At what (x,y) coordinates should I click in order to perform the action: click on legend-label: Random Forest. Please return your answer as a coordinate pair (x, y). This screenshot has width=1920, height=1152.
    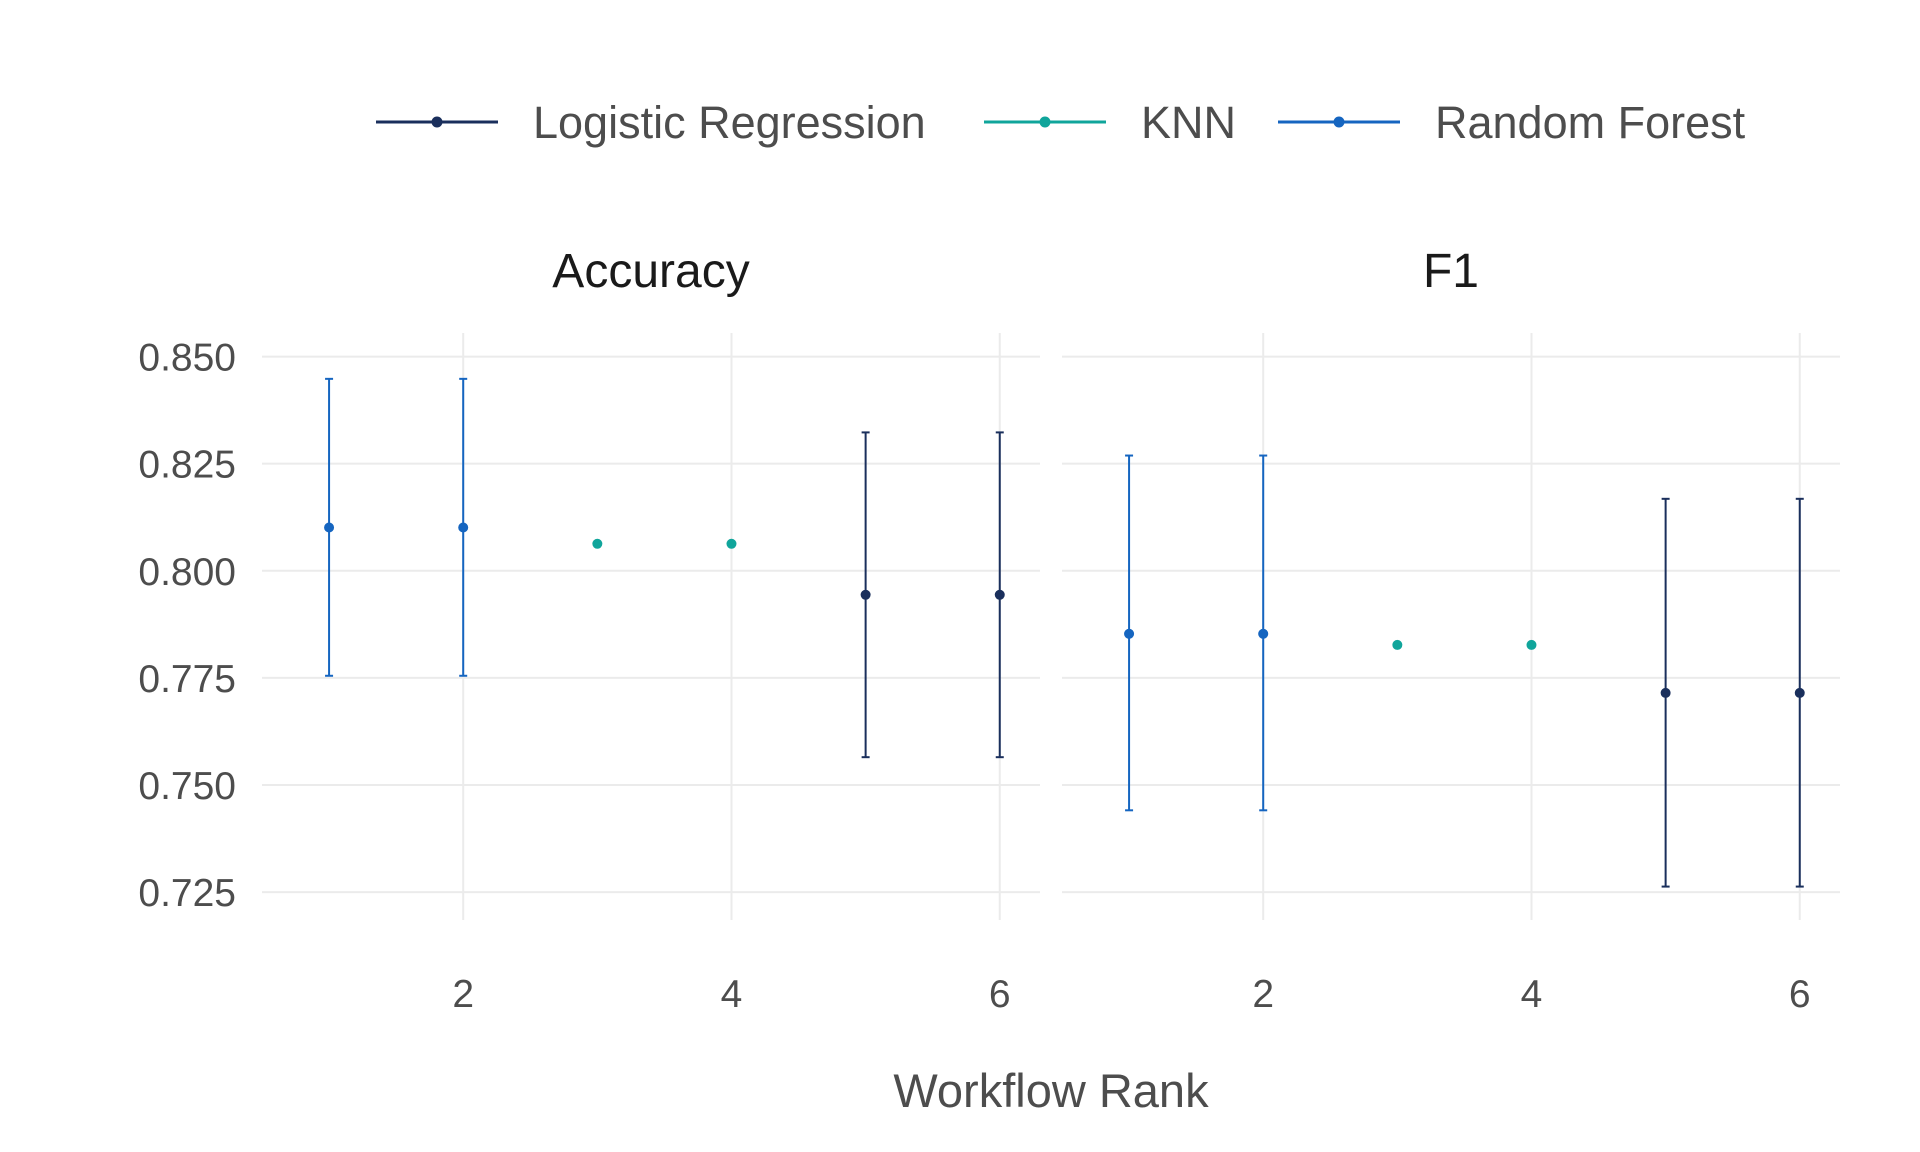
    Looking at the image, I should click on (1590, 122).